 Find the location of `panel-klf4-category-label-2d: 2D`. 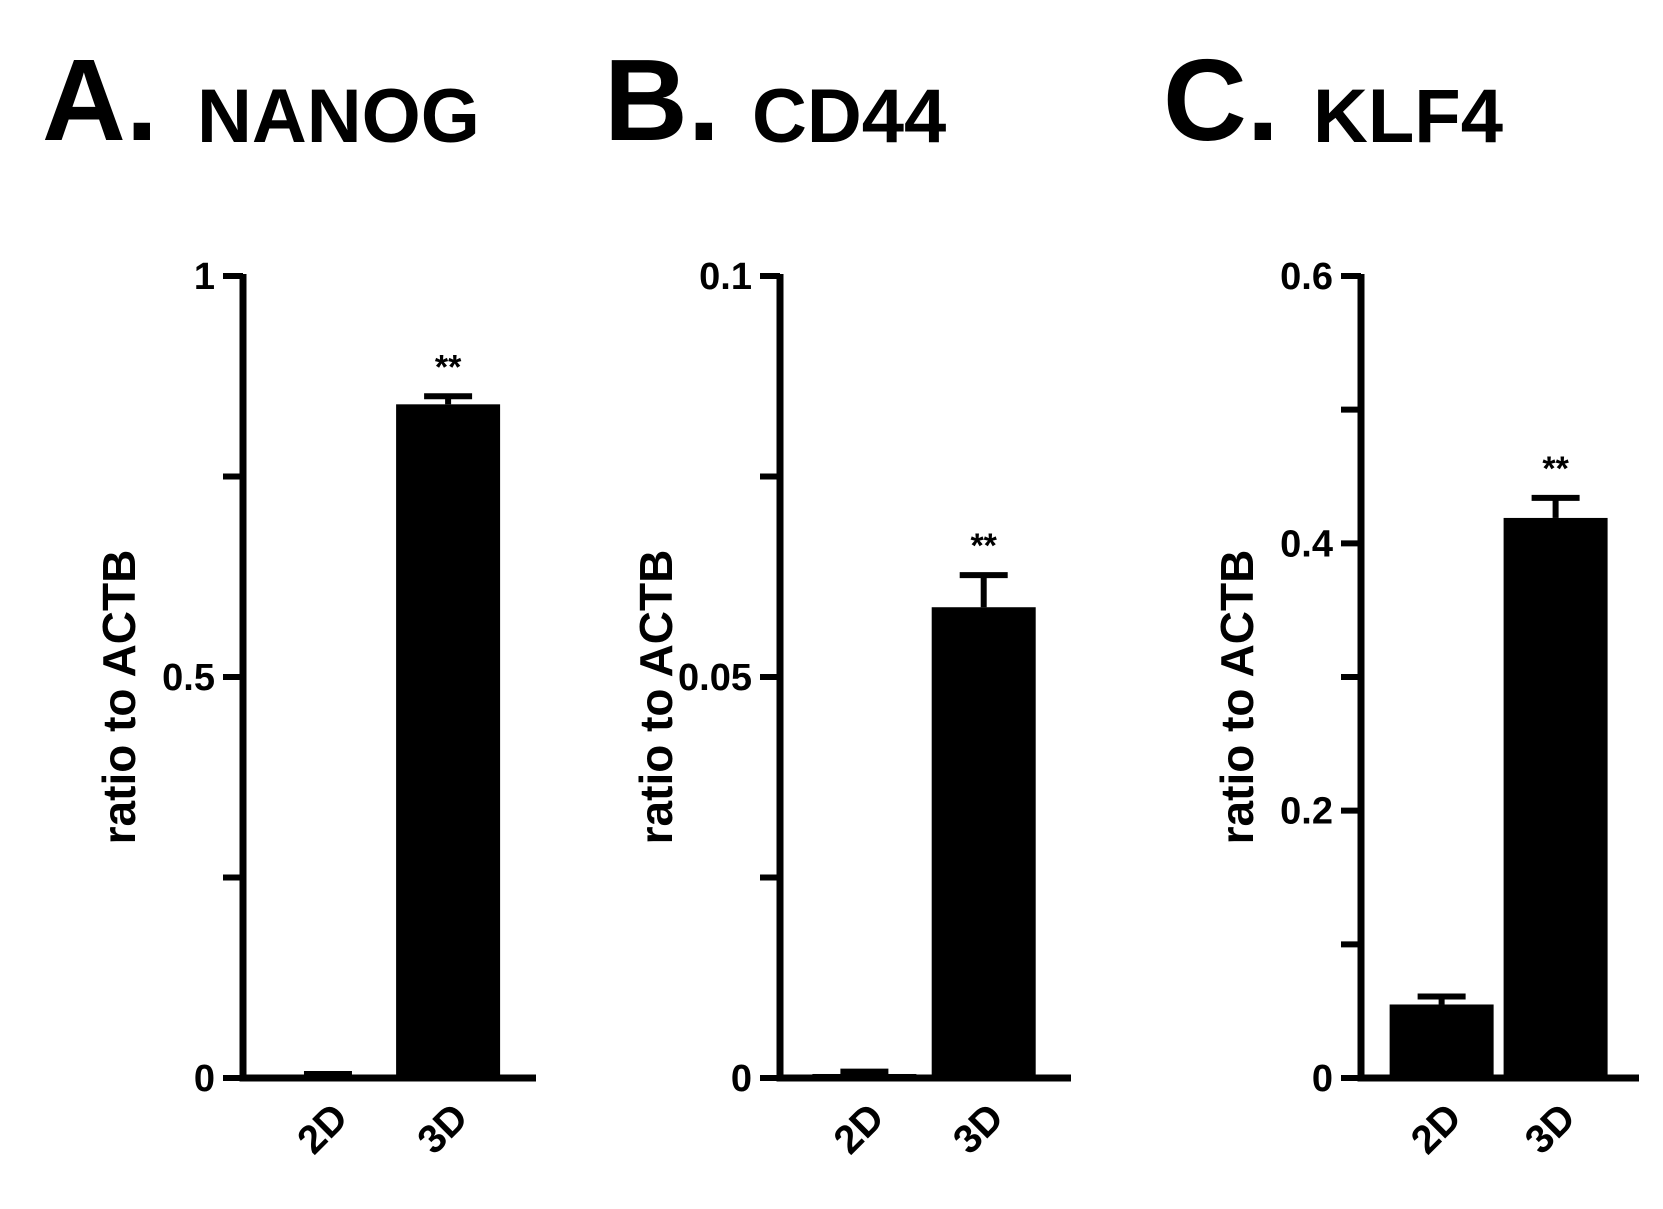

panel-klf4-category-label-2d: 2D is located at coordinates (1436, 1128).